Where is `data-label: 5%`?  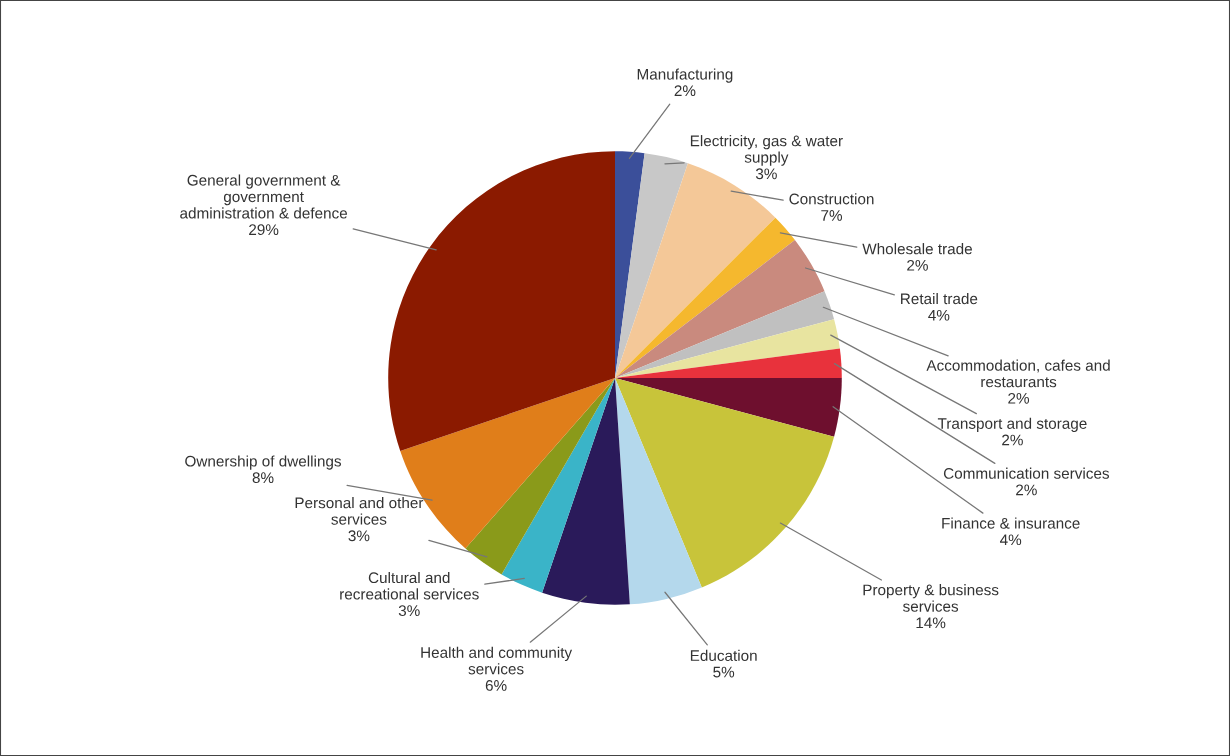 data-label: 5% is located at coordinates (724, 672).